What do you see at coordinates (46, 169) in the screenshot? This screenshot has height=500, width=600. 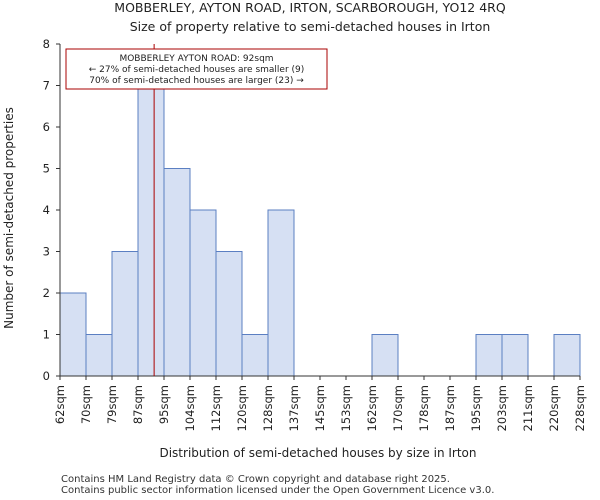 I see `y-tick-label: 5` at bounding box center [46, 169].